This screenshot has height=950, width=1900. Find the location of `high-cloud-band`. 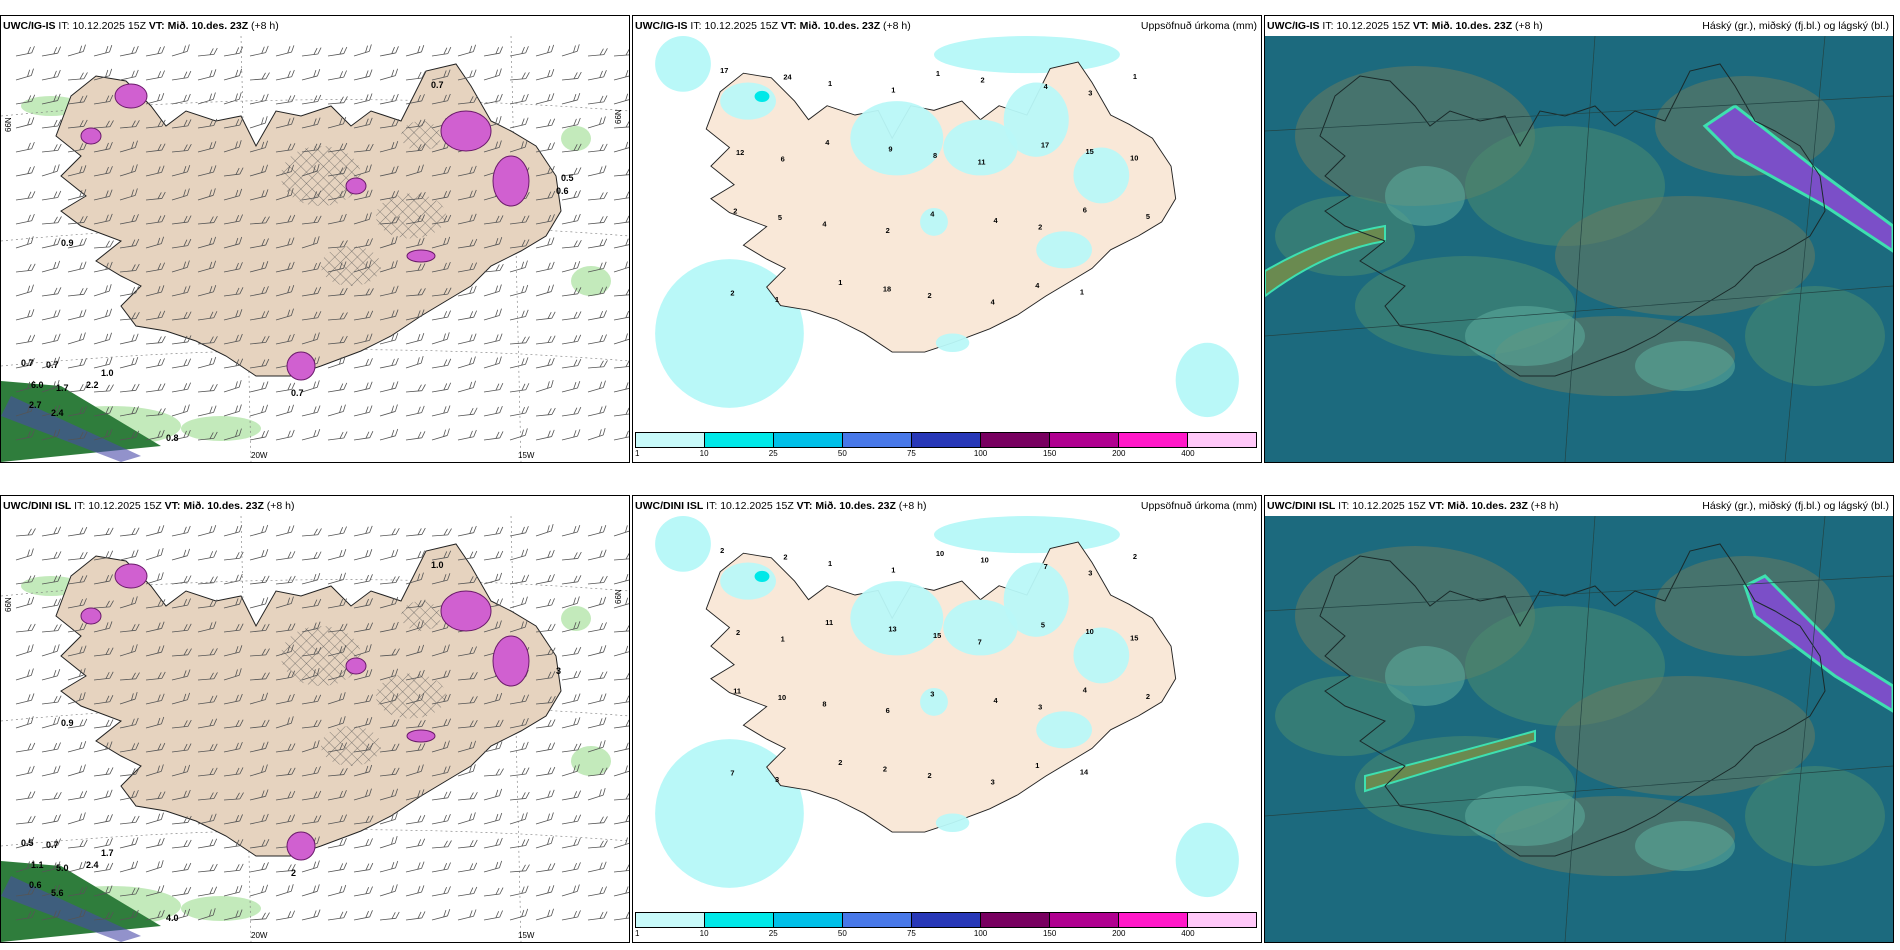

high-cloud-band is located at coordinates (1797, 178).